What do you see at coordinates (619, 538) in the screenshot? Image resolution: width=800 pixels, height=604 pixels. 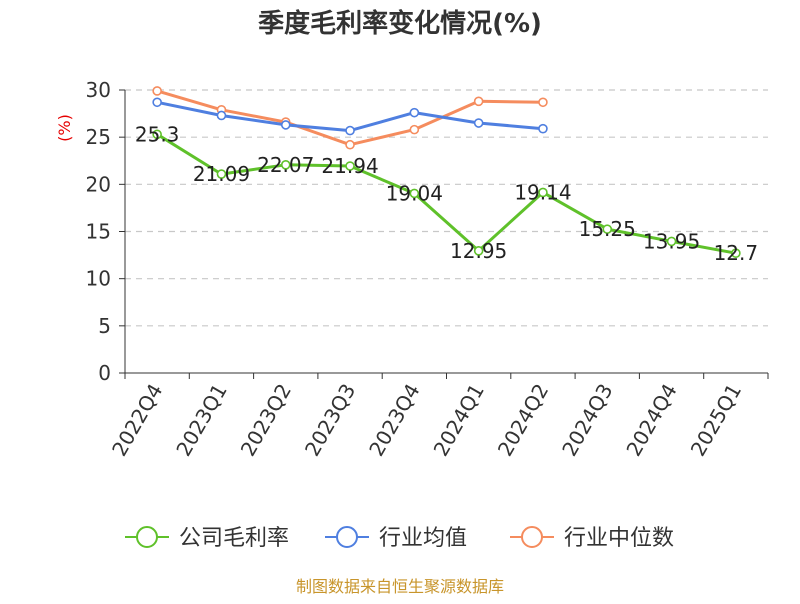 I see `legend-label: 行业中位数` at bounding box center [619, 538].